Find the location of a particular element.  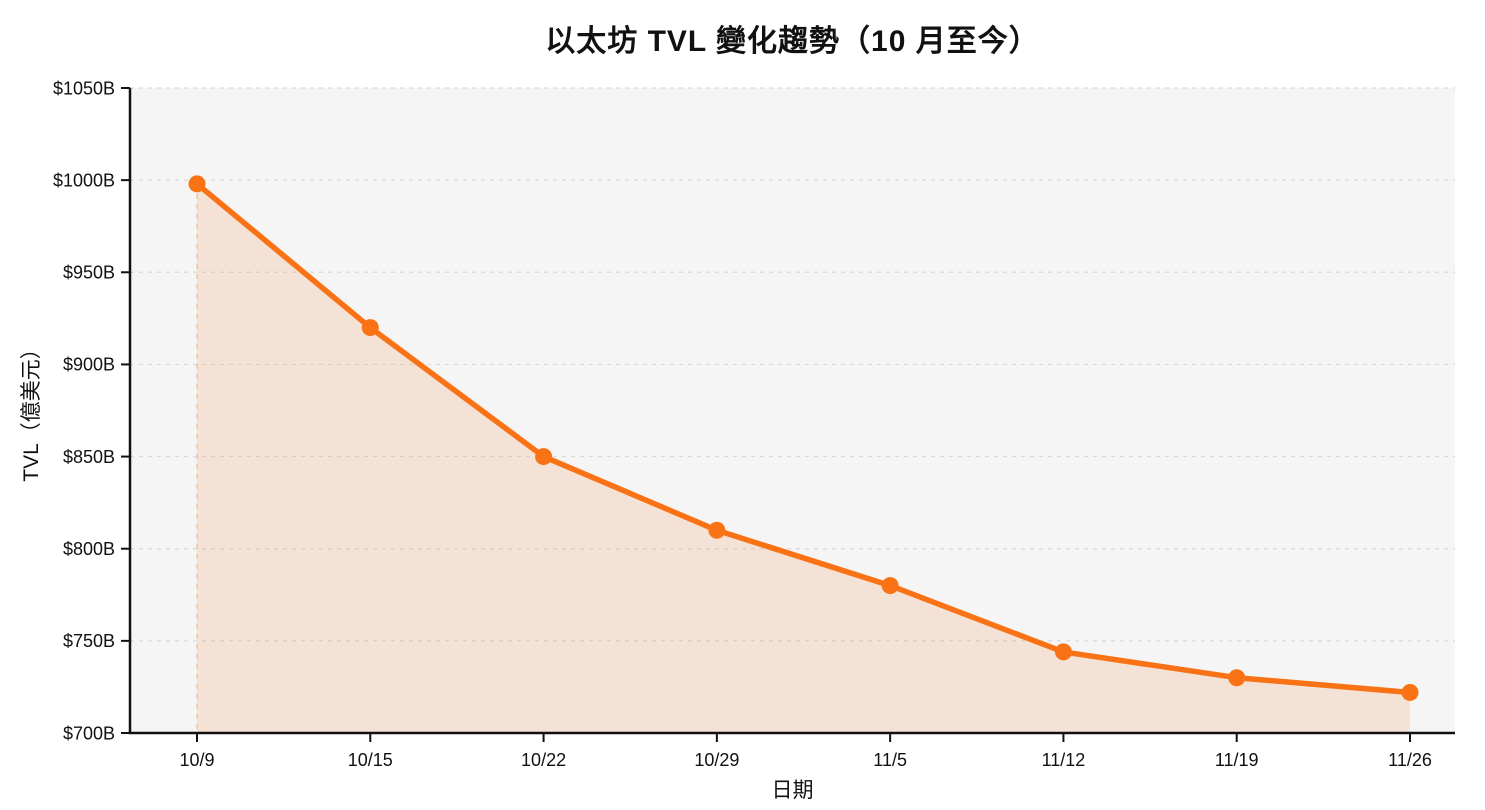

y-tick-label: $700B is located at coordinates (89, 733).